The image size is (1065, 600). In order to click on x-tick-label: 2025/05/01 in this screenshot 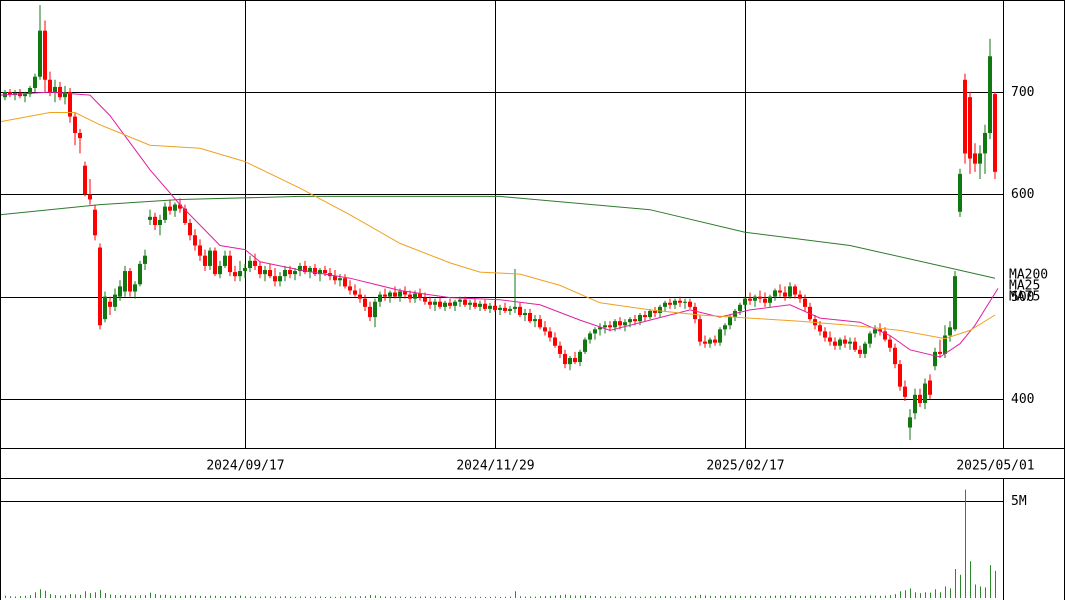, I will do `click(995, 466)`.